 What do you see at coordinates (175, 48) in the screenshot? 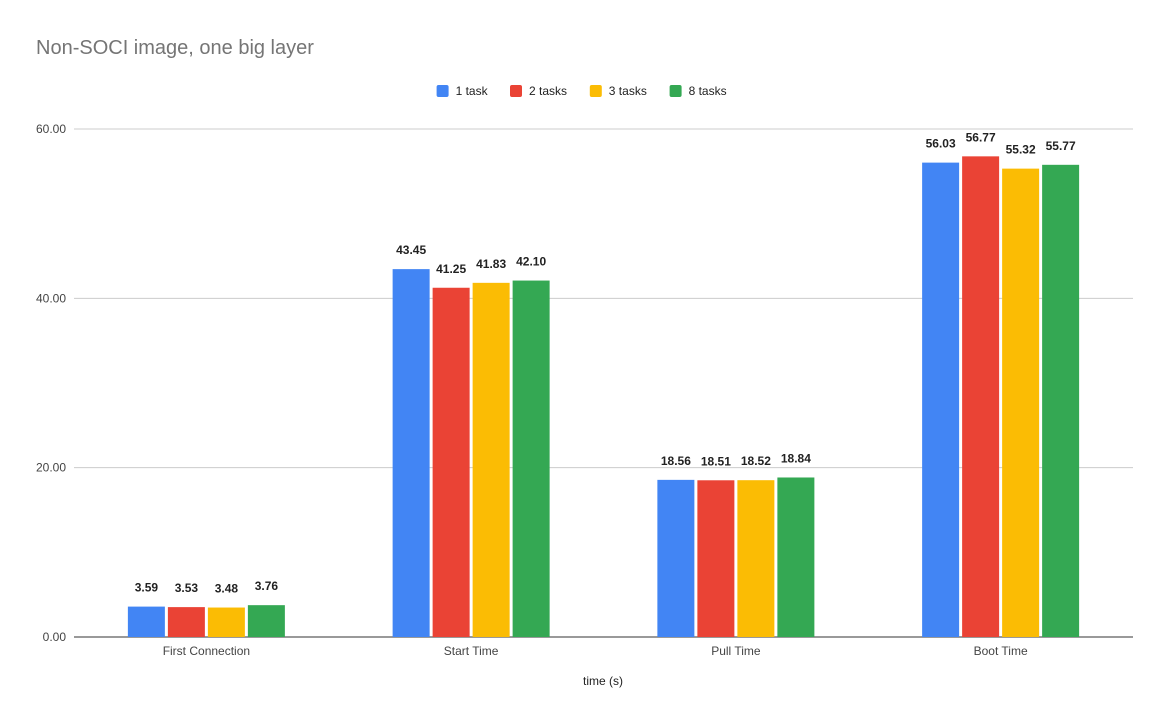
I see `chart-title: Non-SOCI image, one big layer` at bounding box center [175, 48].